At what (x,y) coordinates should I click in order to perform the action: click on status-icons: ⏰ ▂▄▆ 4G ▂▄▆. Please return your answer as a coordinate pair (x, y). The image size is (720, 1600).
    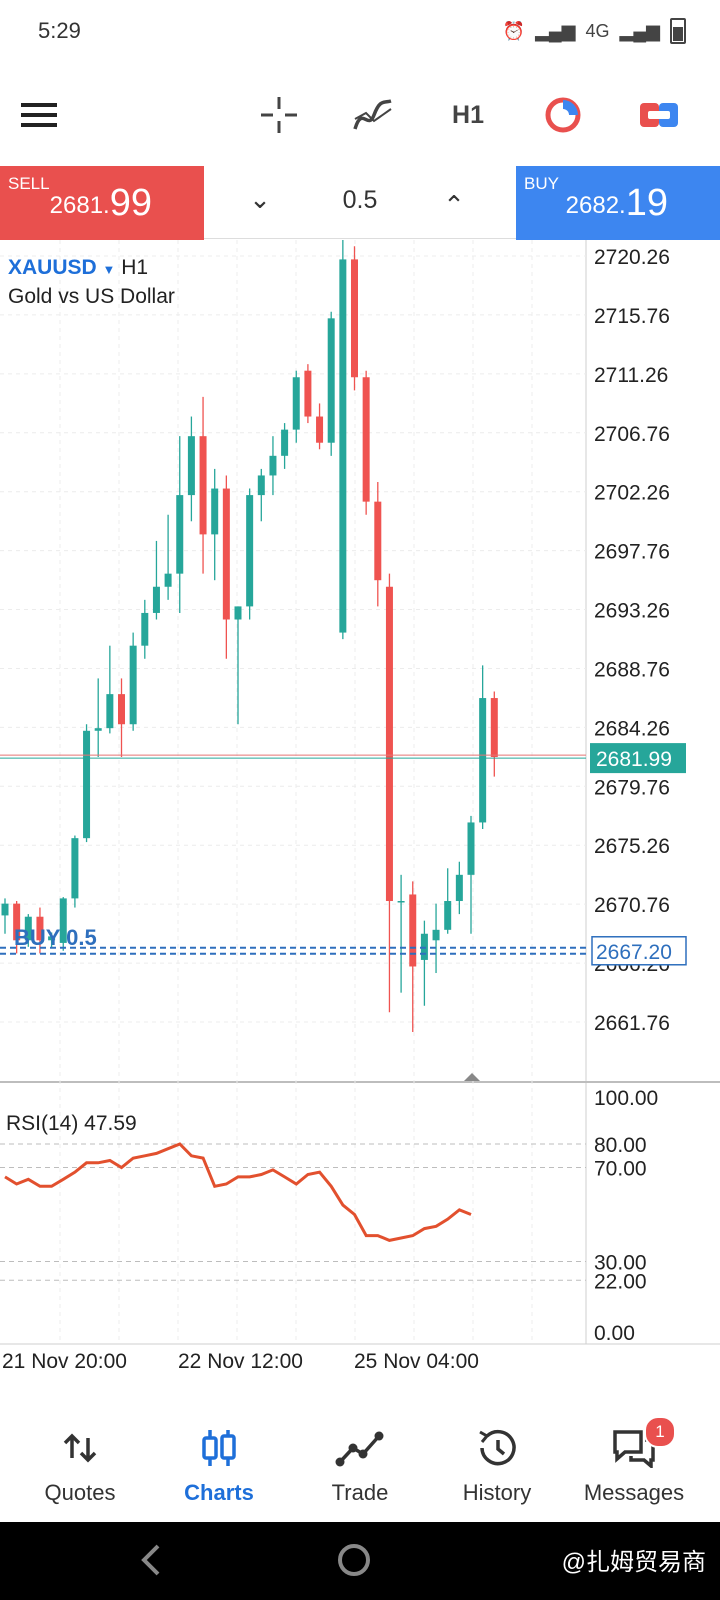
    Looking at the image, I should click on (594, 31).